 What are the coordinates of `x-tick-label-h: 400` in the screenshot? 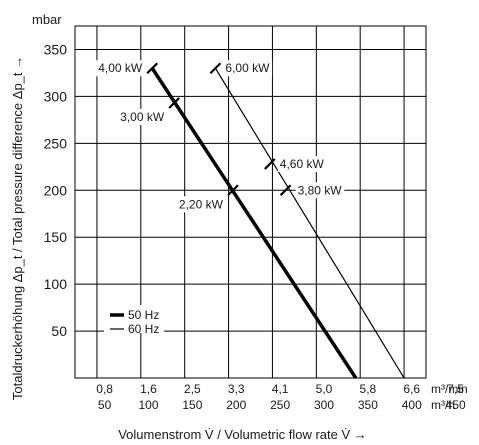 It's located at (412, 405).